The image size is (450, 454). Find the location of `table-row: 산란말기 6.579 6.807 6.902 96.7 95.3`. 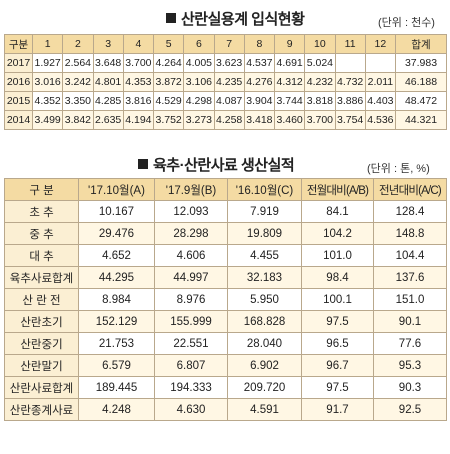

table-row: 산란말기 6.579 6.807 6.902 96.7 95.3 is located at coordinates (225, 365).